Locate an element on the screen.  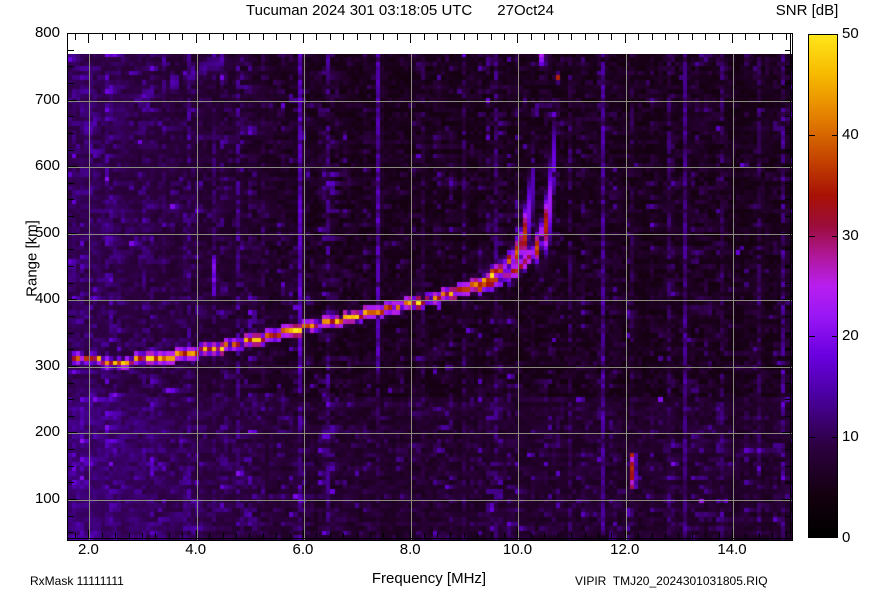
y-tick-label: 200 is located at coordinates (47, 432).